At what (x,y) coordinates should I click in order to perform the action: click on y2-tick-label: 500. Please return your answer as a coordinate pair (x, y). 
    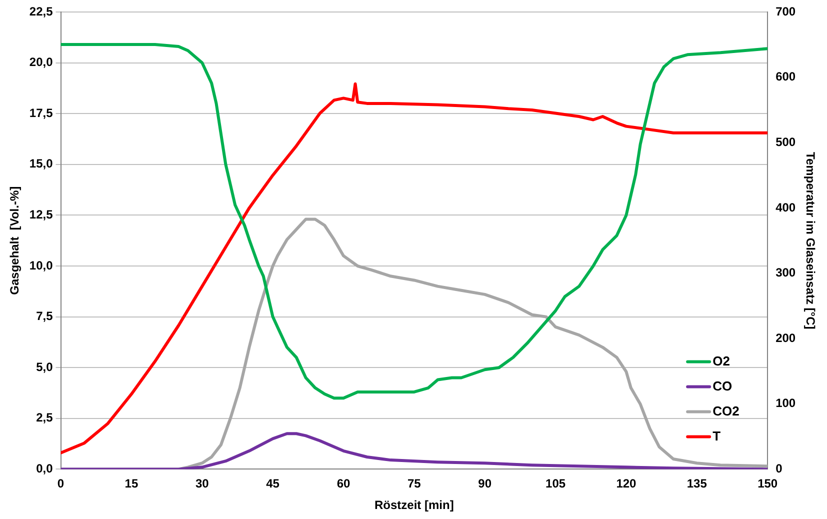
    Looking at the image, I should click on (786, 141).